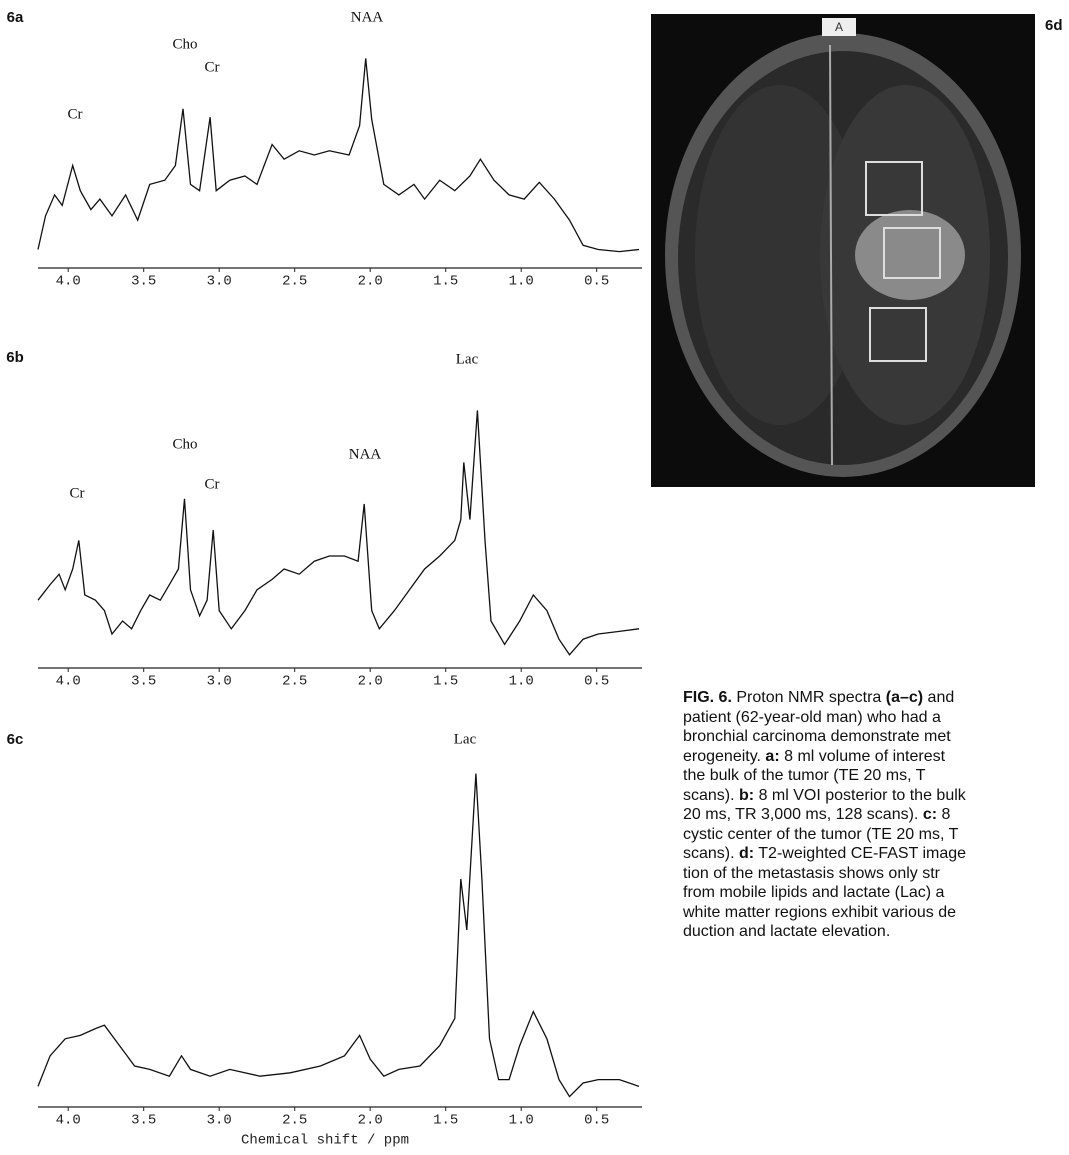 This screenshot has height=1155, width=1069. I want to click on caption-line: patient (62-year-old man) who had a, so click(876, 718).